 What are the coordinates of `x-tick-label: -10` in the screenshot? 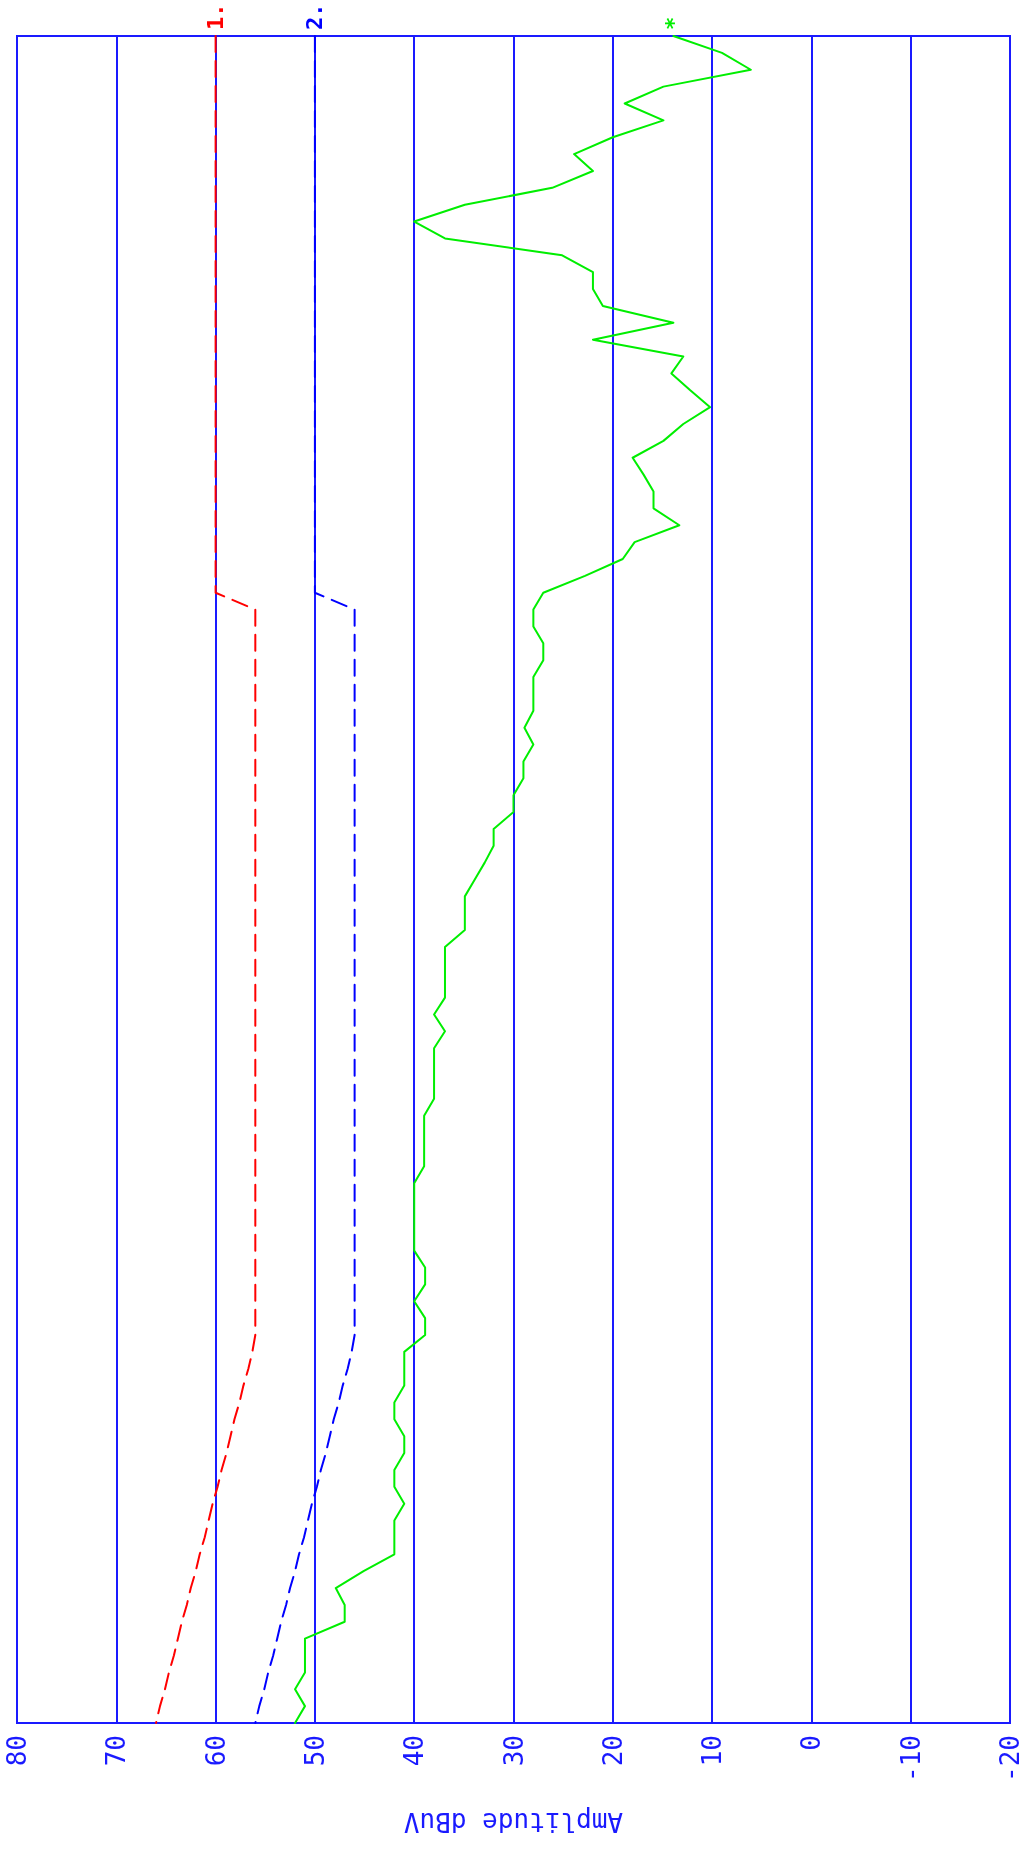 It's located at (910, 1758).